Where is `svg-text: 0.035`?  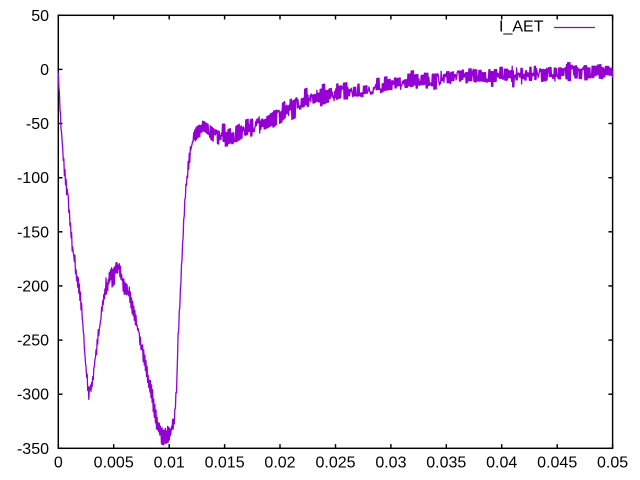
svg-text: 0.035 is located at coordinates (446, 463).